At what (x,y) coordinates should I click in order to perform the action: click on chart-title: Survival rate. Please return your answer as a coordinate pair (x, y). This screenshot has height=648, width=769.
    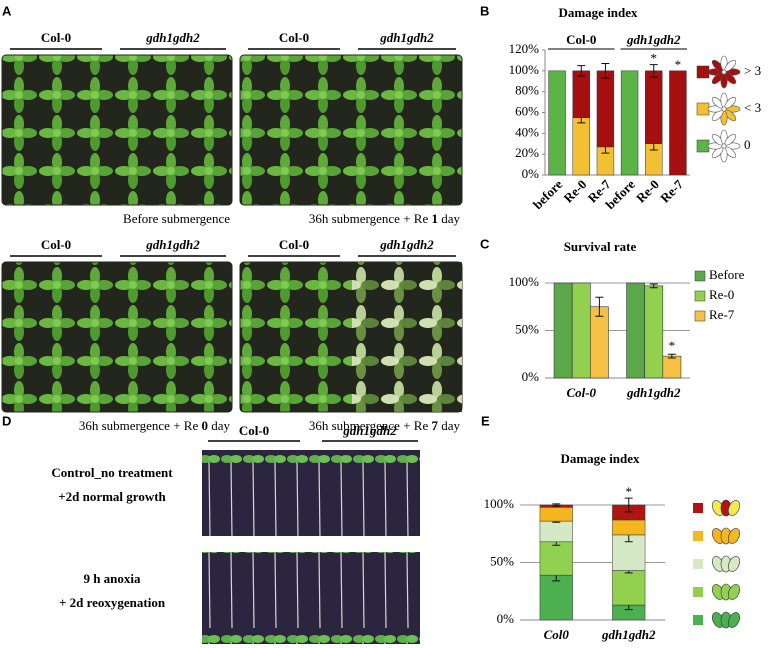
    Looking at the image, I should click on (600, 246).